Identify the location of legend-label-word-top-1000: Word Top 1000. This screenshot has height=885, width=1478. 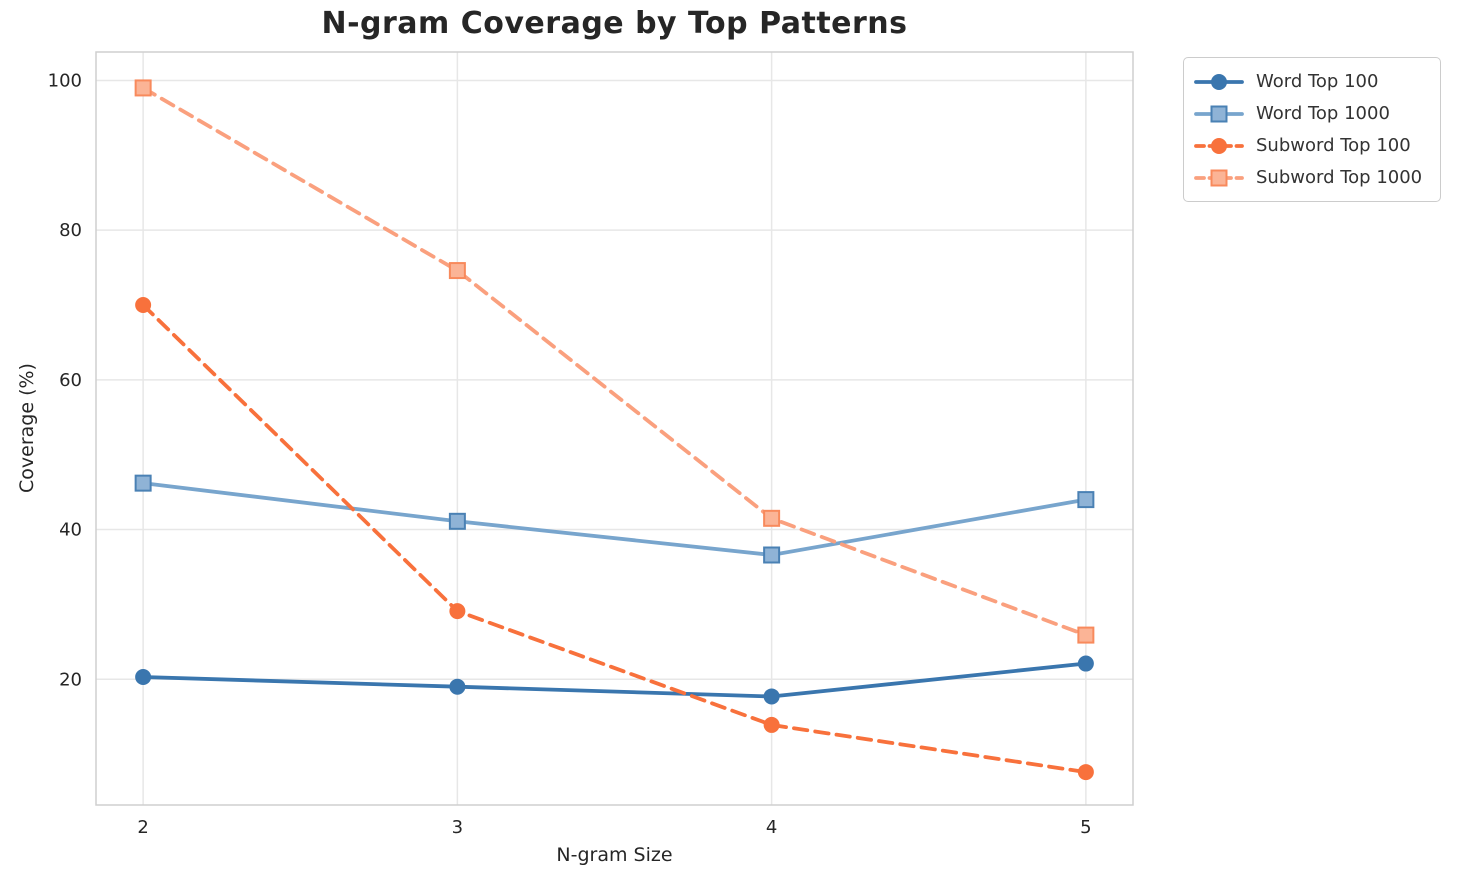
(1323, 113).